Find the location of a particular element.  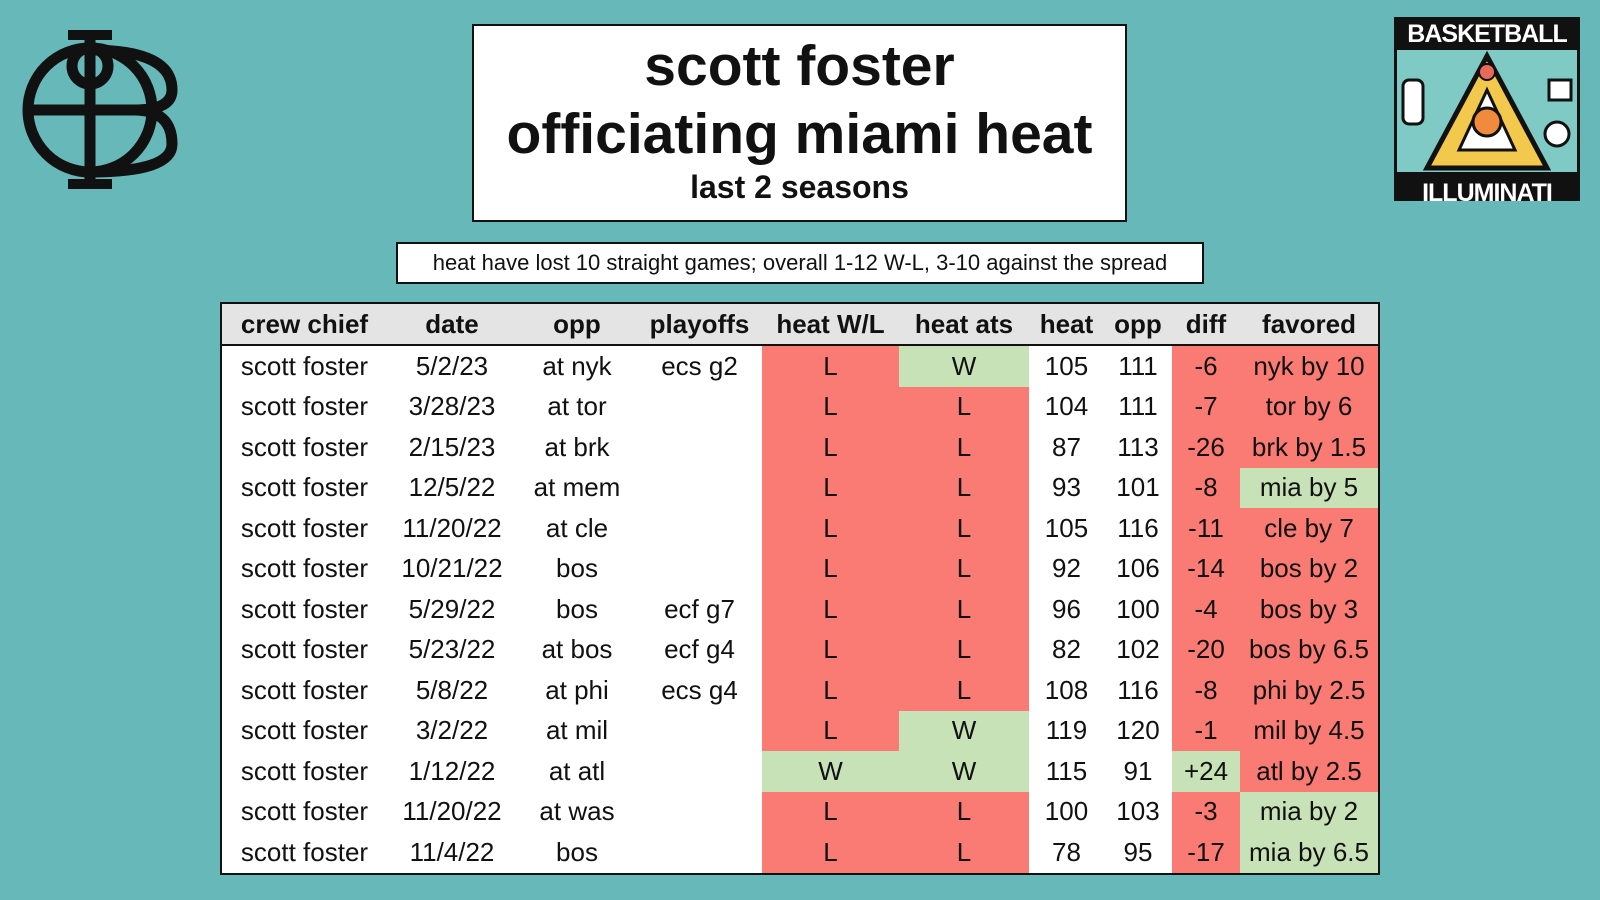

opponent-cell: at nyk is located at coordinates (577, 365).